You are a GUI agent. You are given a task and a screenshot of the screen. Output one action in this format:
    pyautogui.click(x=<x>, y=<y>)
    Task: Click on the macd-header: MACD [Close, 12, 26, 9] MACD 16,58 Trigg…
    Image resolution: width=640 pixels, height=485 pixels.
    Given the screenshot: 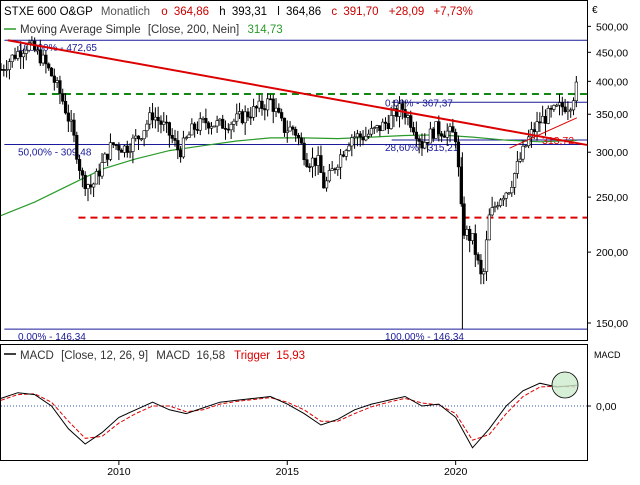 What is the action you would take?
    pyautogui.click(x=162, y=356)
    